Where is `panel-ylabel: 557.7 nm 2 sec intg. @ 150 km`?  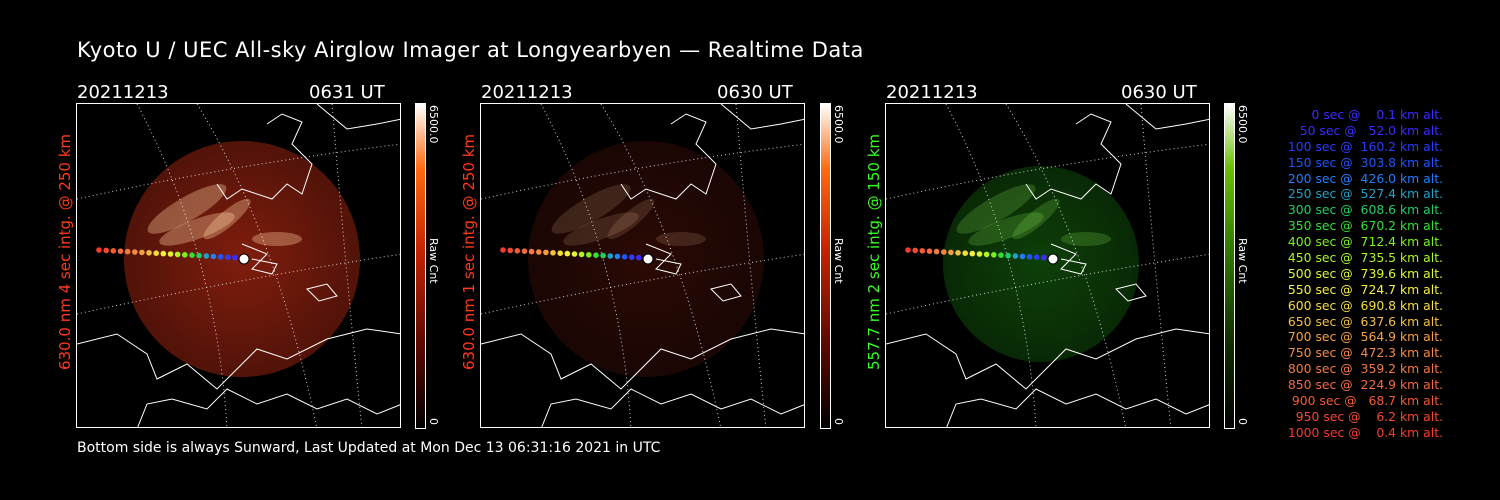 panel-ylabel: 557.7 nm 2 sec intg. @ 150 km is located at coordinates (874, 251).